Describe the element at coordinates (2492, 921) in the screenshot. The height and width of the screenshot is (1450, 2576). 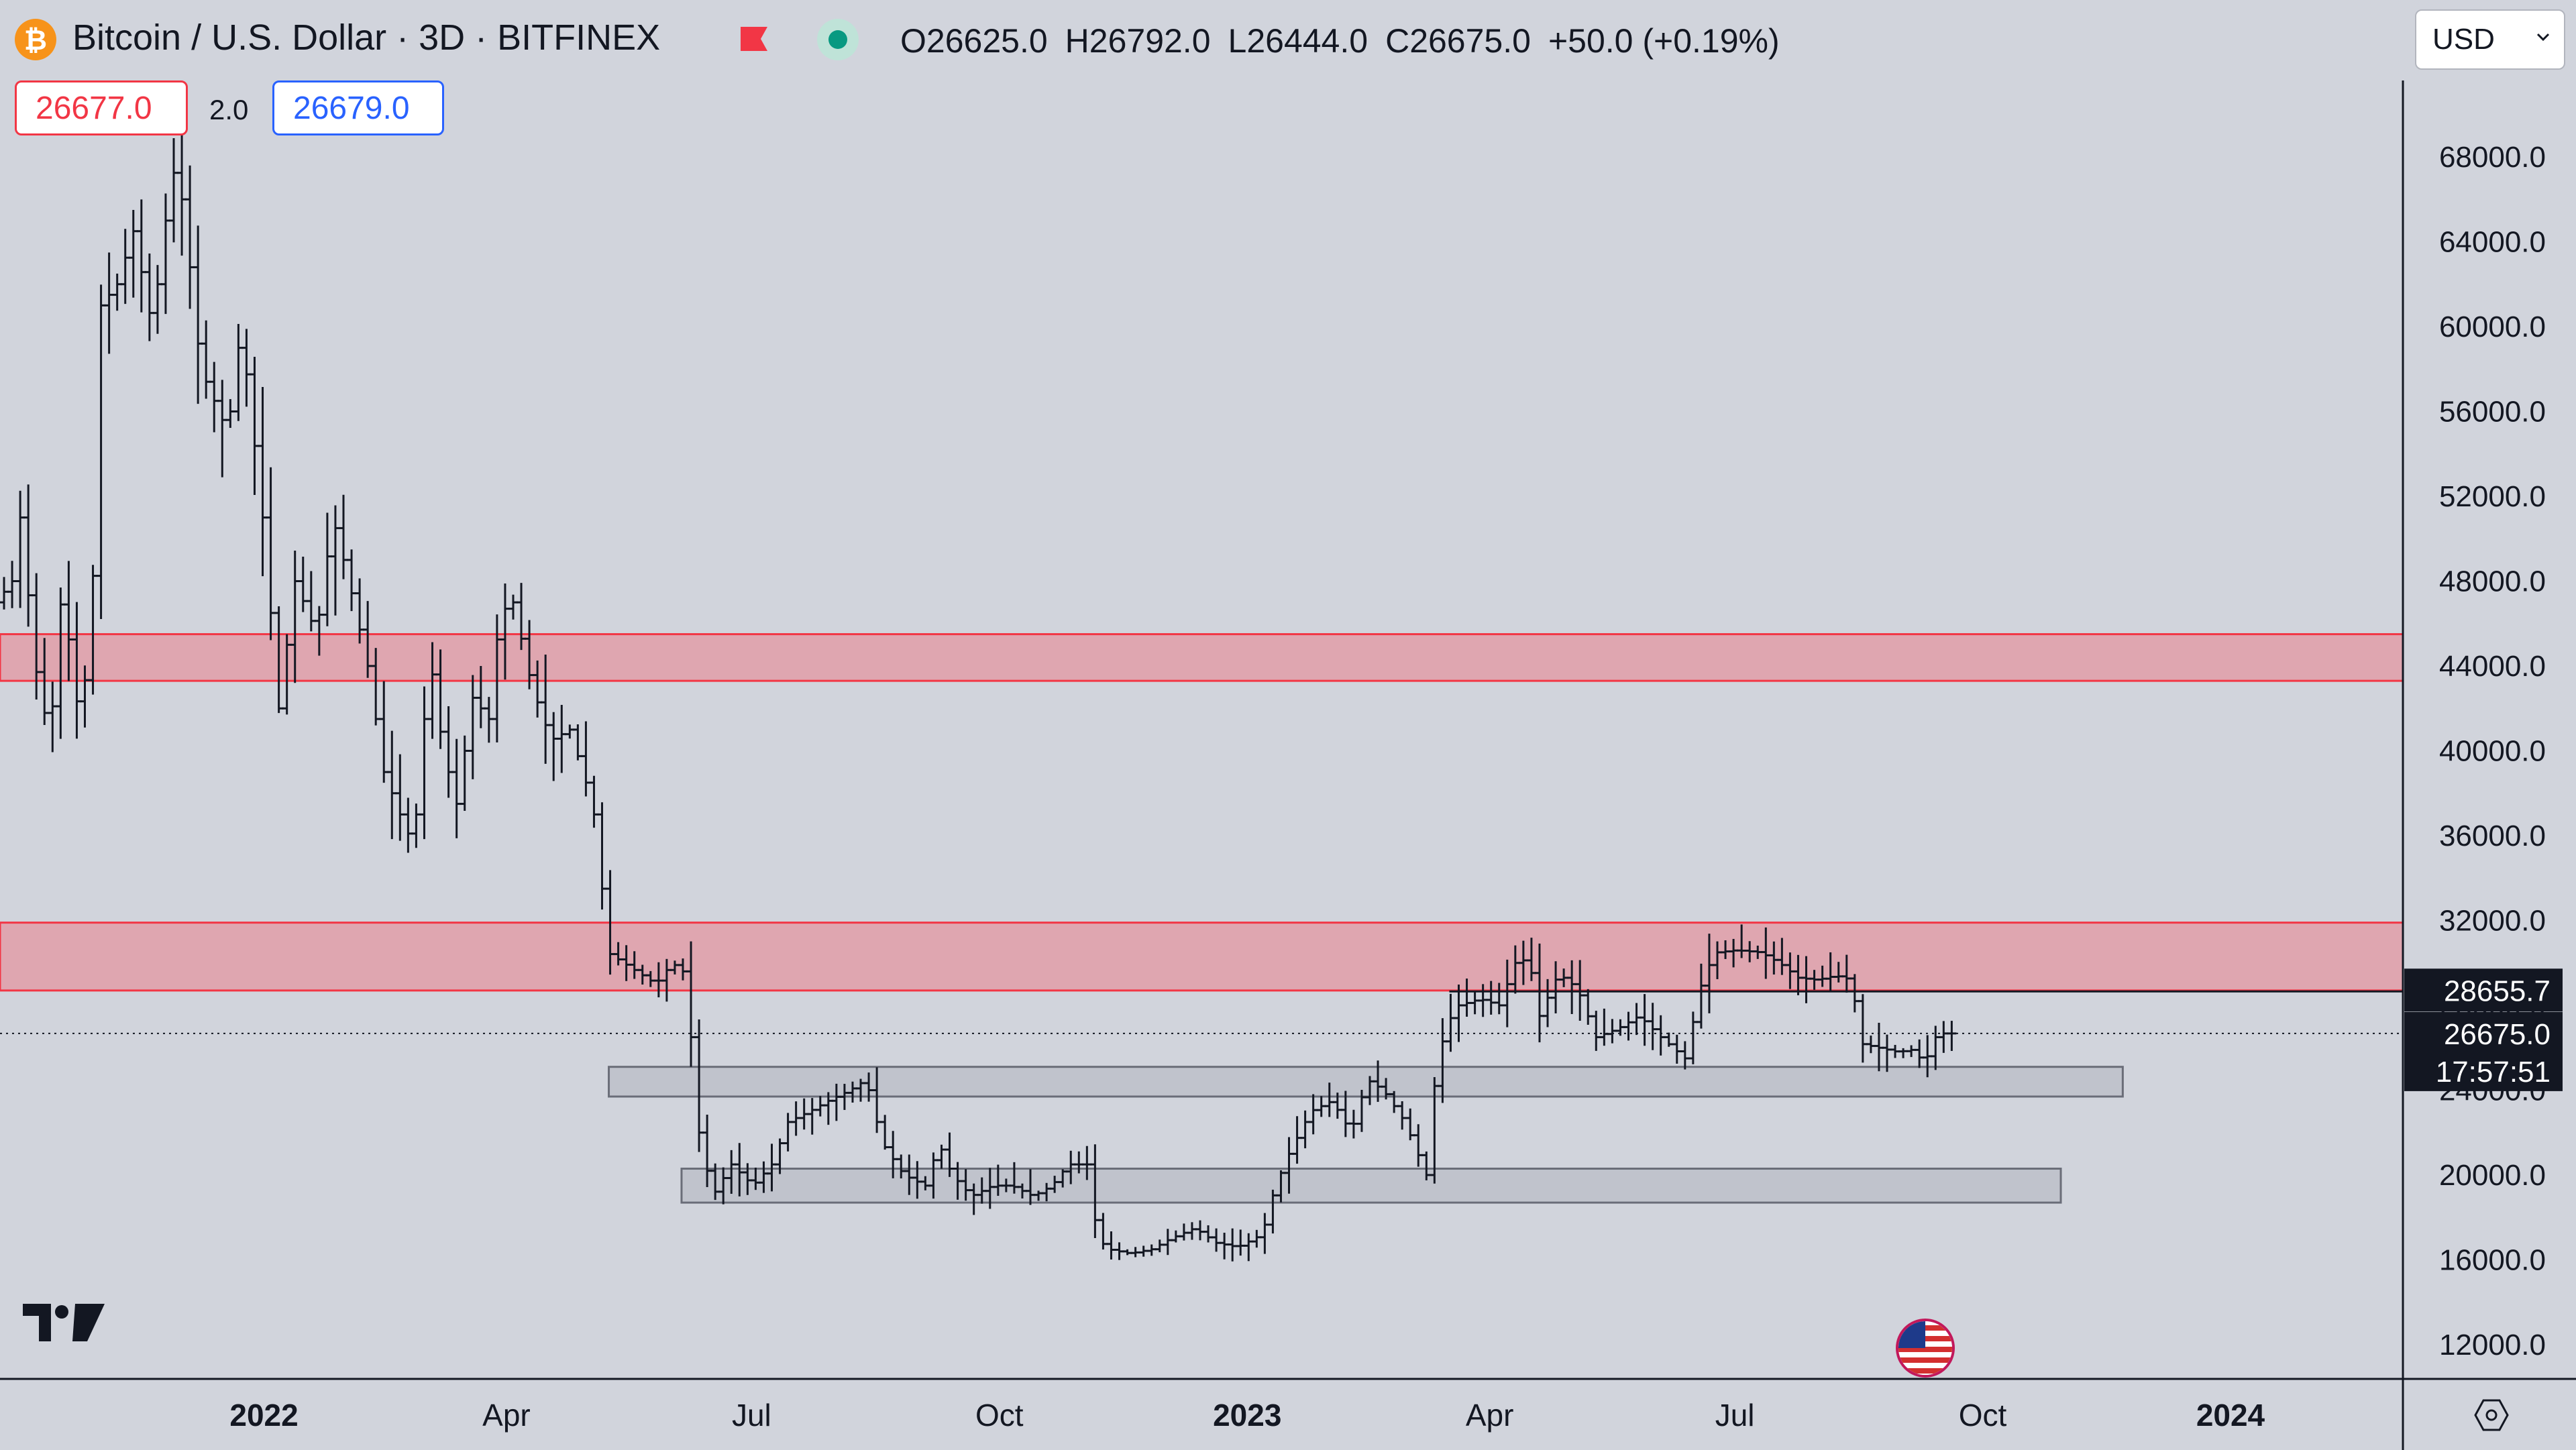
I see `price-axis-label: 32000.0` at that location.